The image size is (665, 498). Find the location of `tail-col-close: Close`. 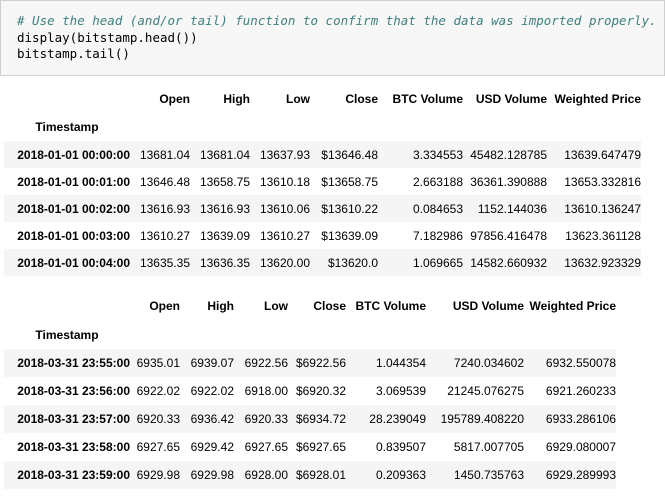

tail-col-close: Close is located at coordinates (329, 306).